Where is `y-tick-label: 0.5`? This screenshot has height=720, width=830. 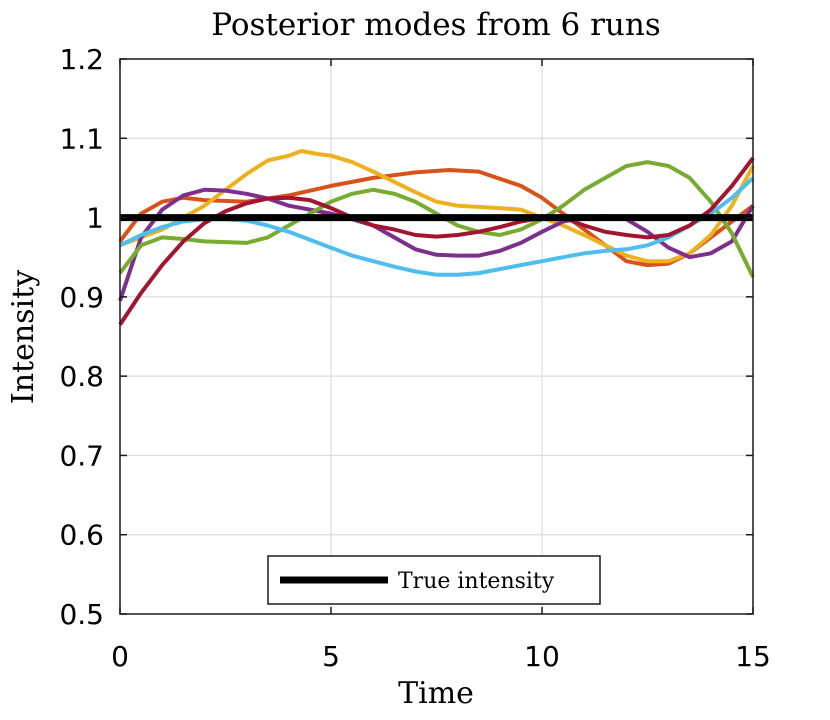
y-tick-label: 0.5 is located at coordinates (81, 614).